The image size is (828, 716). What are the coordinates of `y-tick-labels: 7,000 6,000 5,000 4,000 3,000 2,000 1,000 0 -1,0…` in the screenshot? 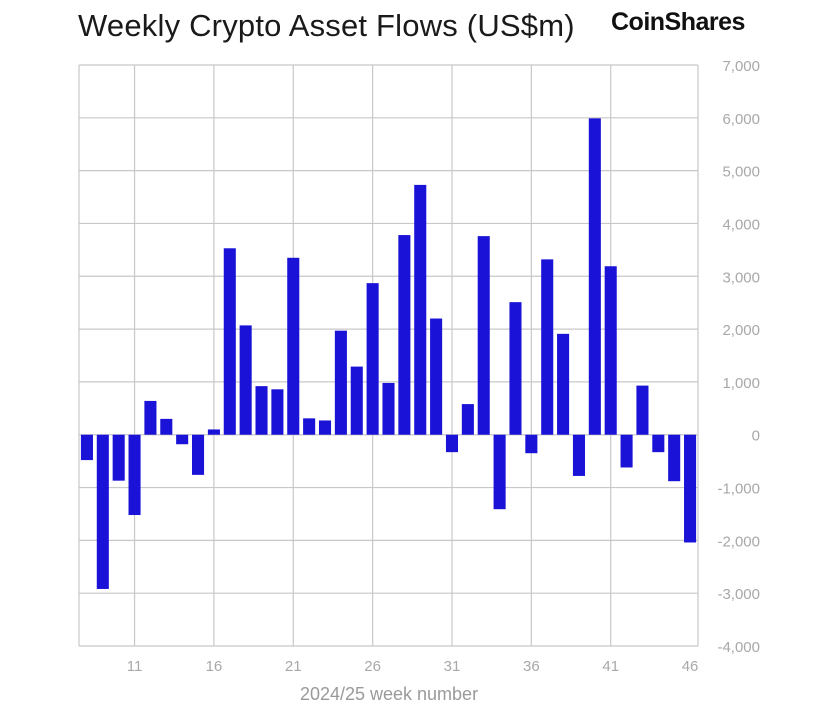 It's located at (738, 357).